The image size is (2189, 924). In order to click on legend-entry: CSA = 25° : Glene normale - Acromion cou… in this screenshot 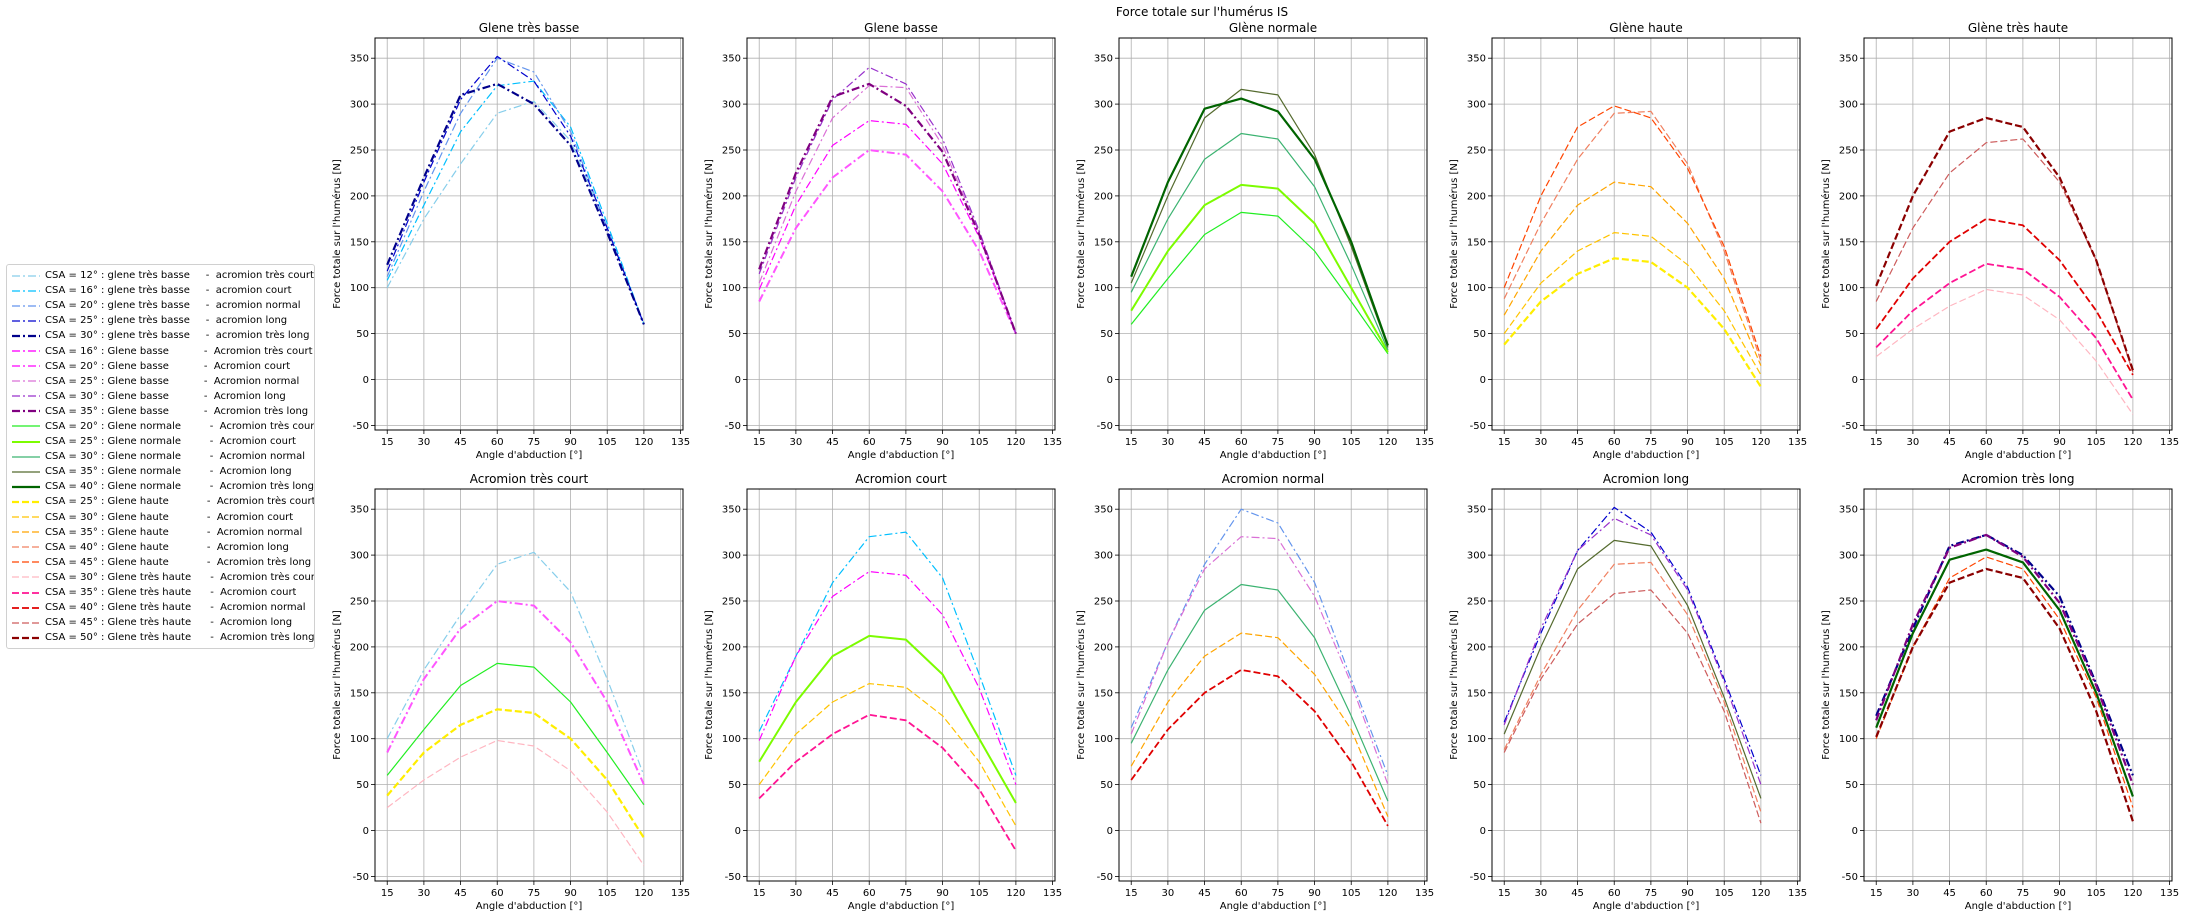, I will do `click(160, 441)`.